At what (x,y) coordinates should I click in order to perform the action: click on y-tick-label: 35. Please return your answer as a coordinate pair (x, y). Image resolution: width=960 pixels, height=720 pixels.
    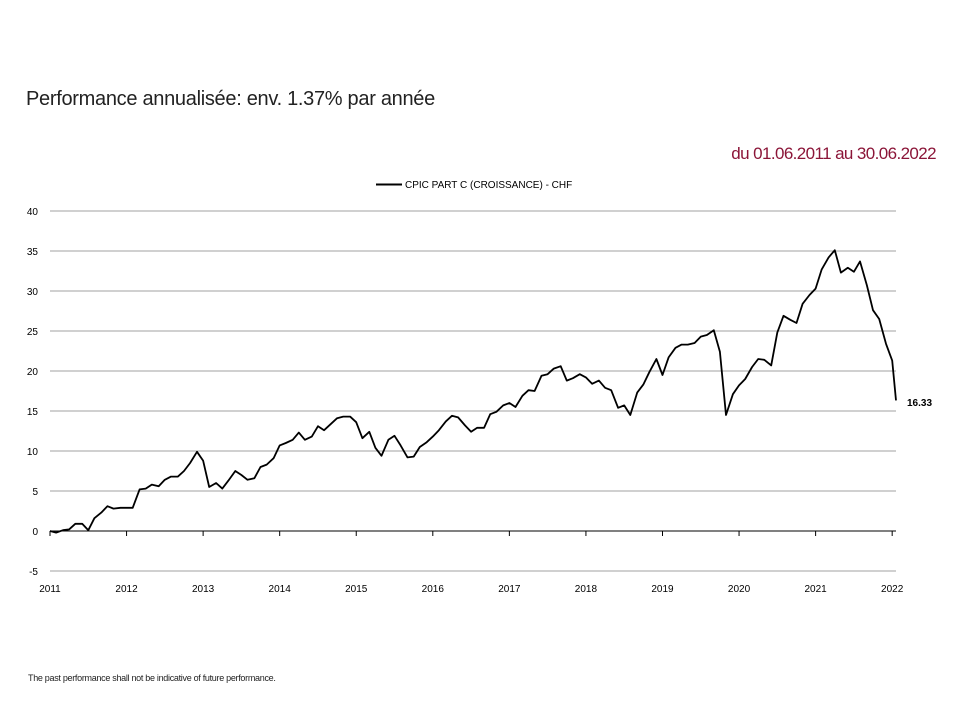
    Looking at the image, I should click on (33, 252).